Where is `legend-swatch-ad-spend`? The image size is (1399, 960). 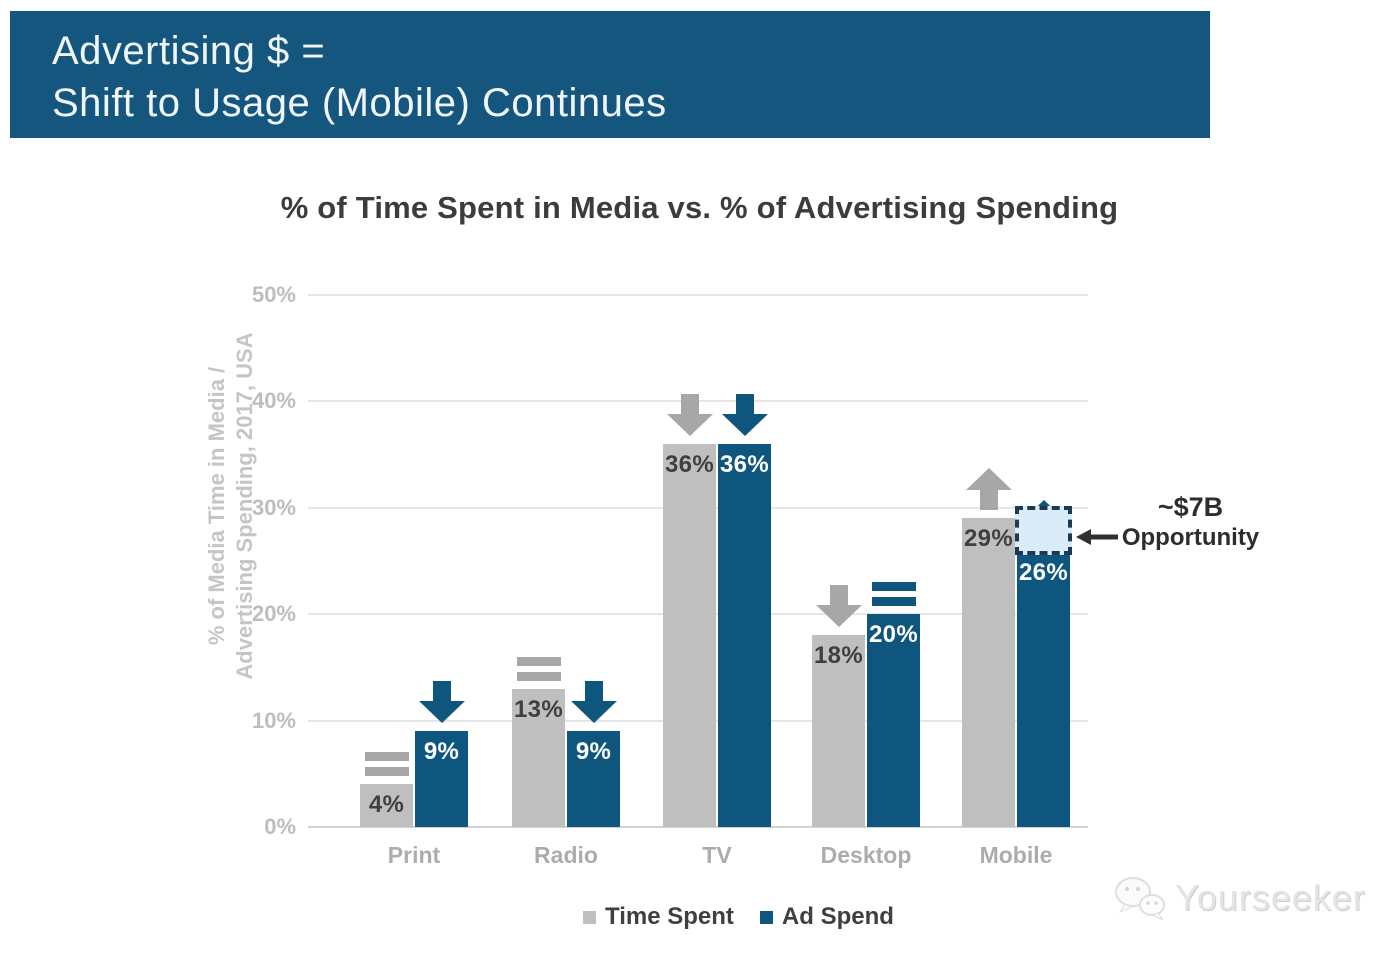 legend-swatch-ad-spend is located at coordinates (766, 917).